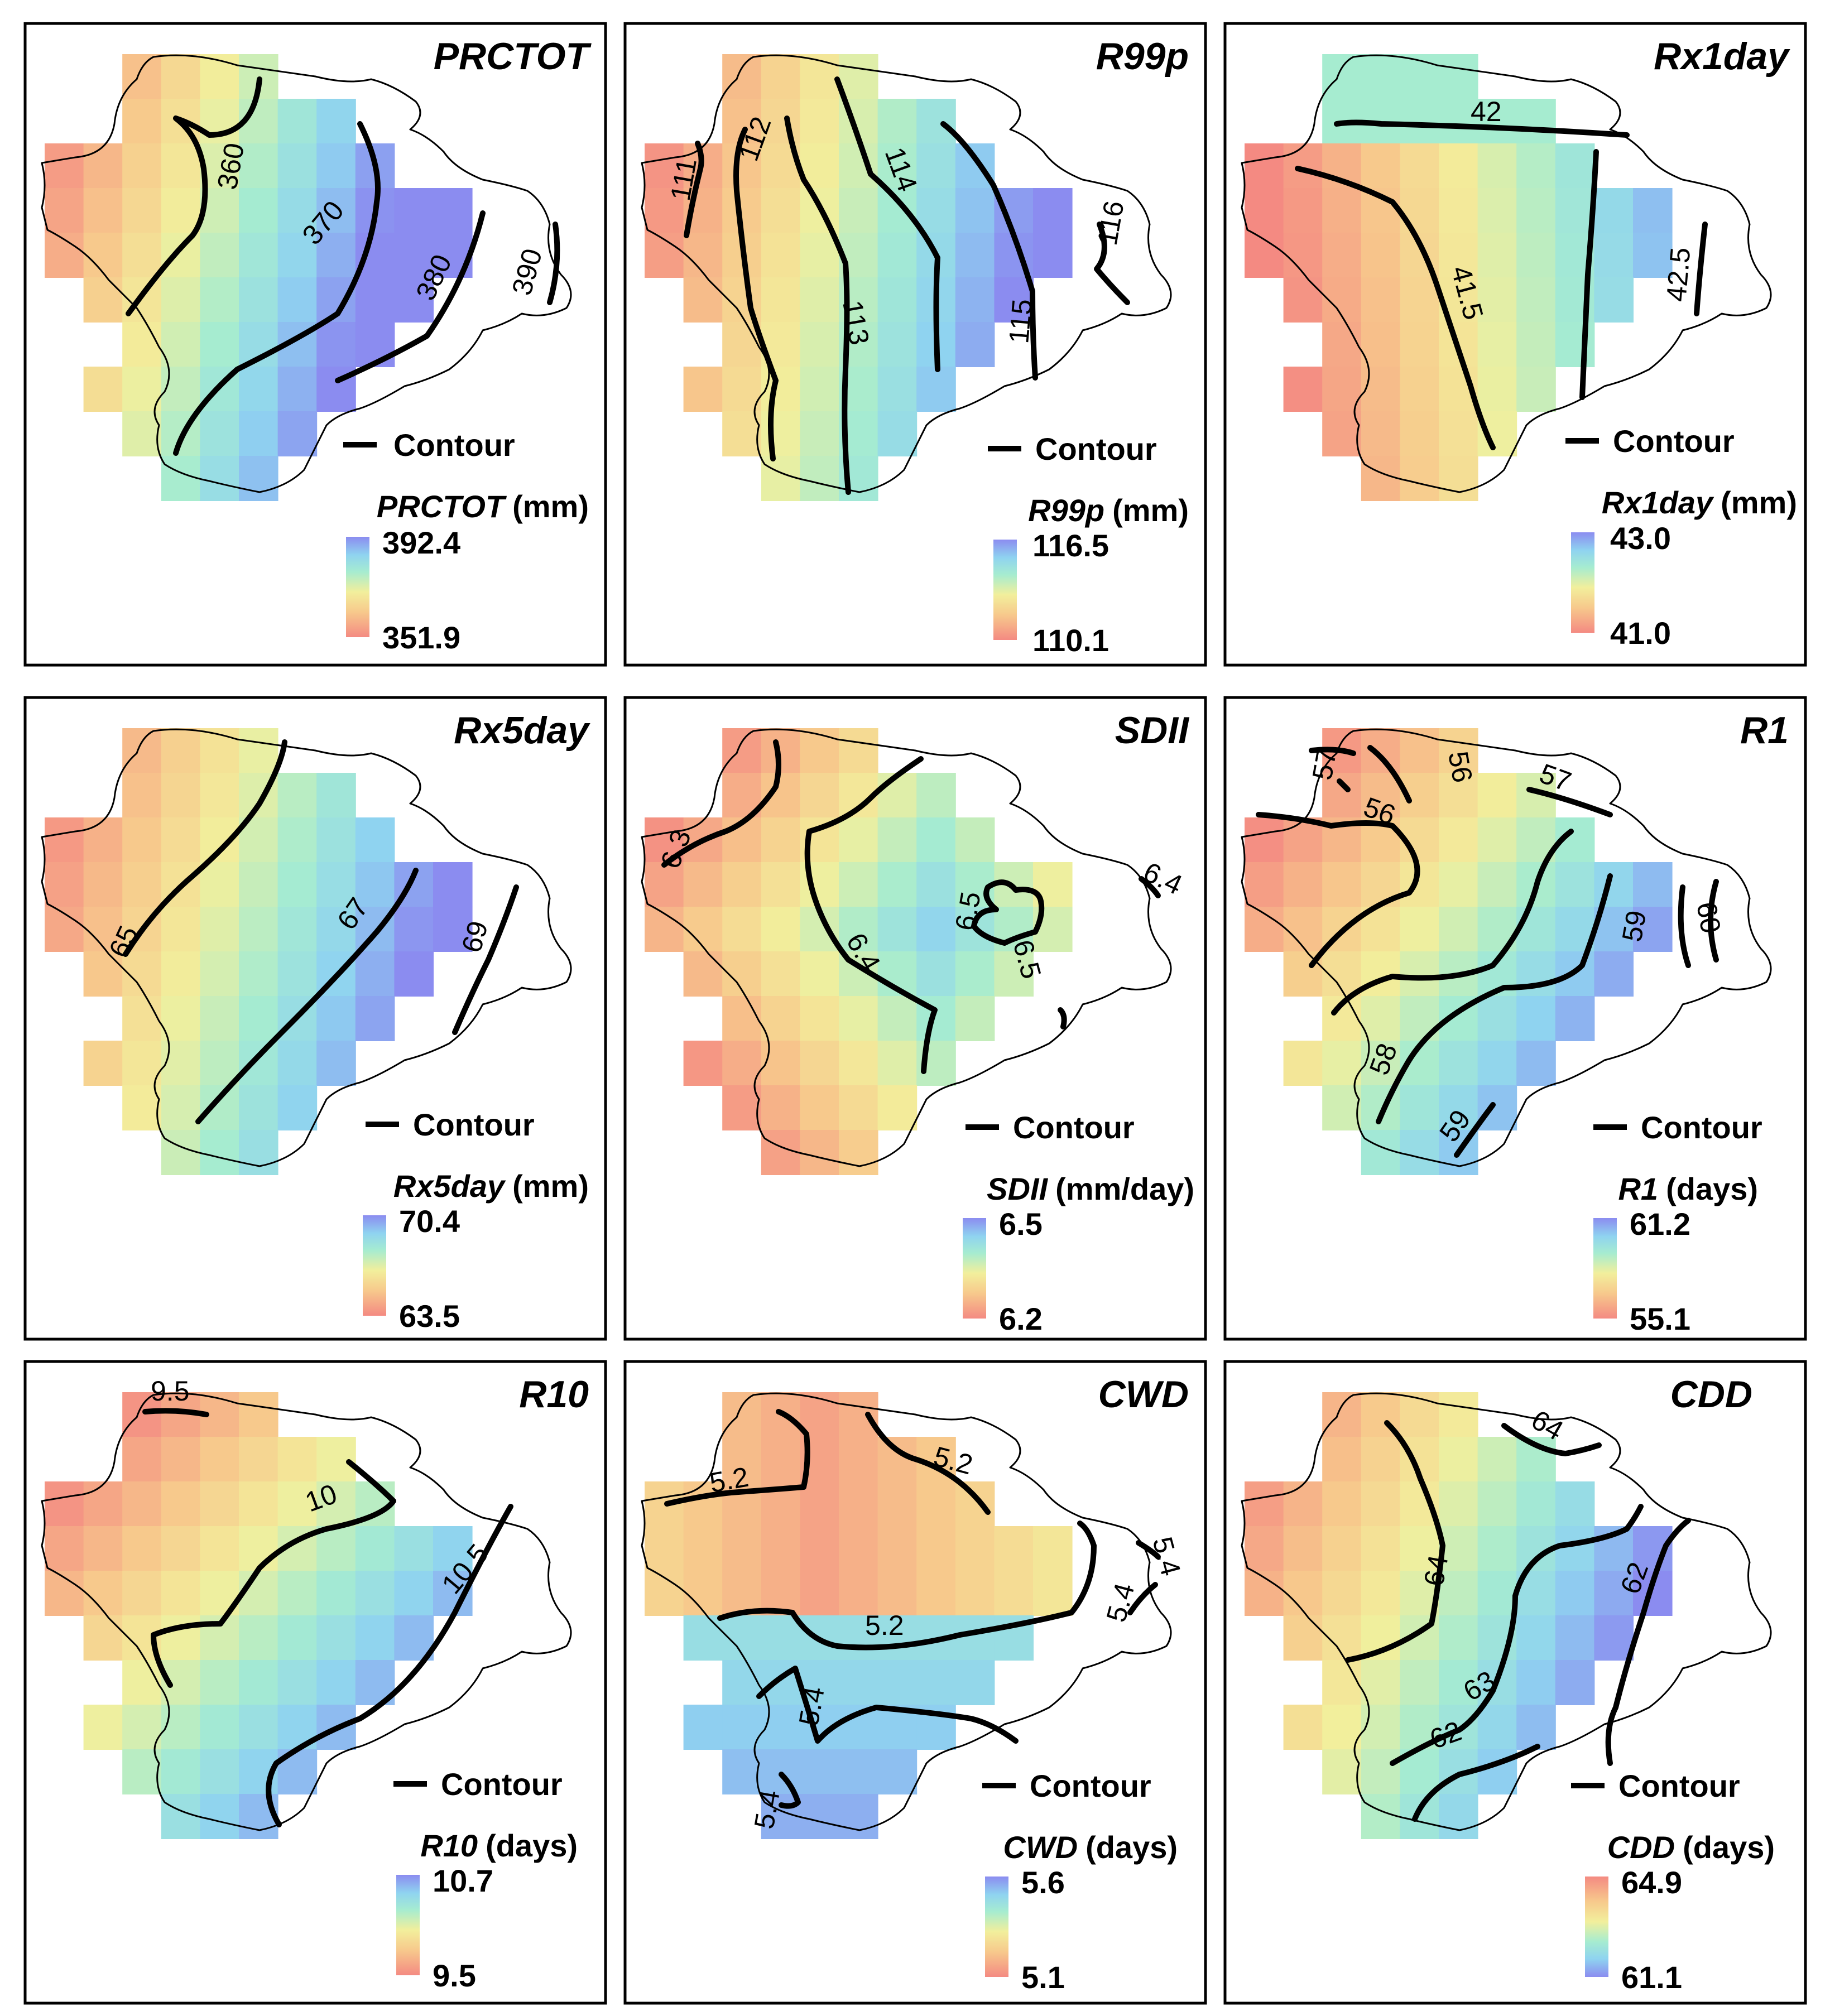  I want to click on index-name: Rx1day, so click(1658, 502).